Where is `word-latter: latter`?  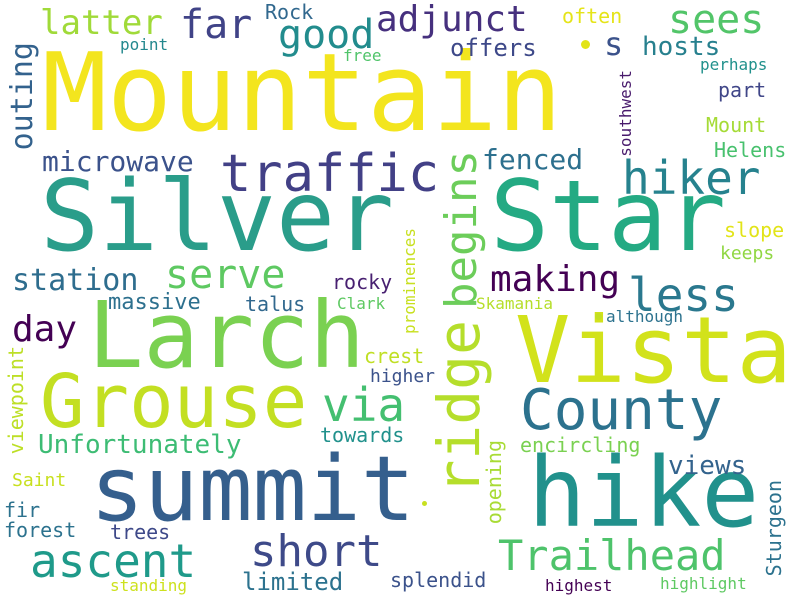 word-latter: latter is located at coordinates (101, 23).